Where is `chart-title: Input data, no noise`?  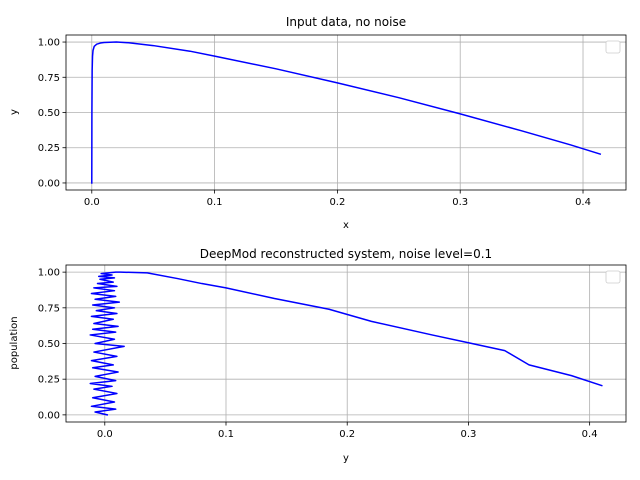 chart-title: Input data, no noise is located at coordinates (346, 22).